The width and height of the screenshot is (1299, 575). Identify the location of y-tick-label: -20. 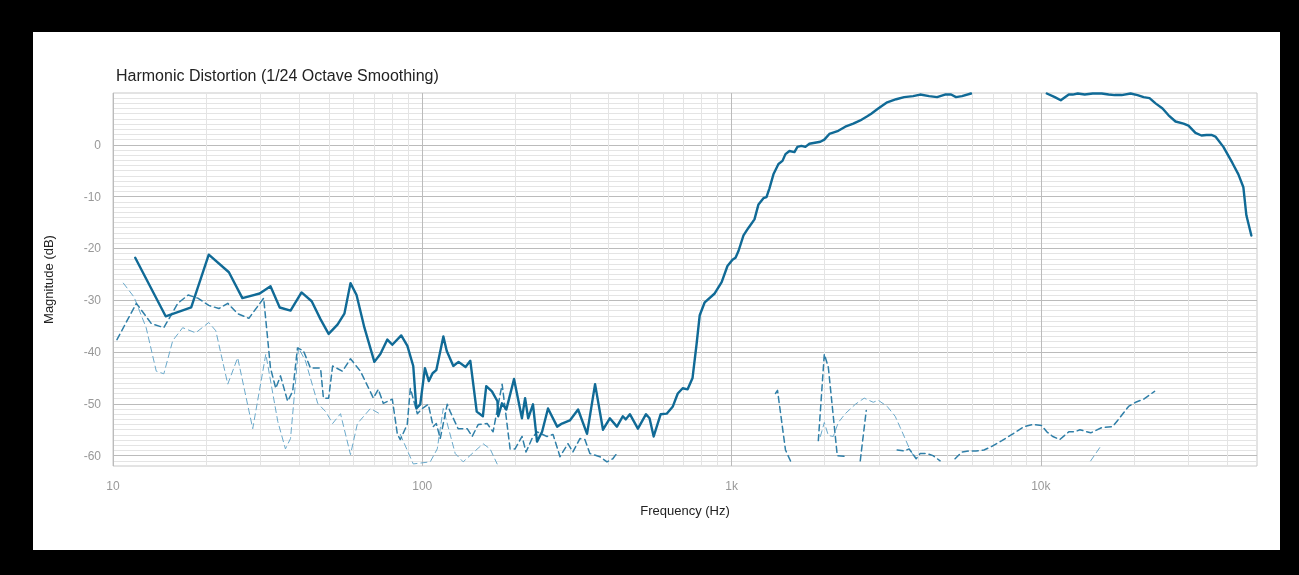
(92, 248).